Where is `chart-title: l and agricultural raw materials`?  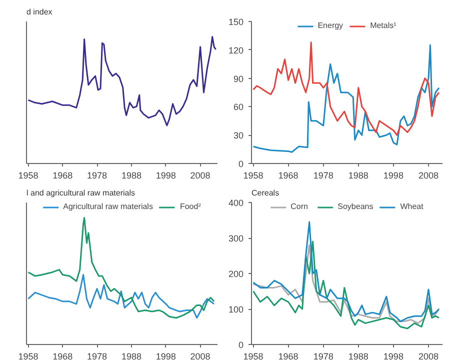 chart-title: l and agricultural raw materials is located at coordinates (80, 193).